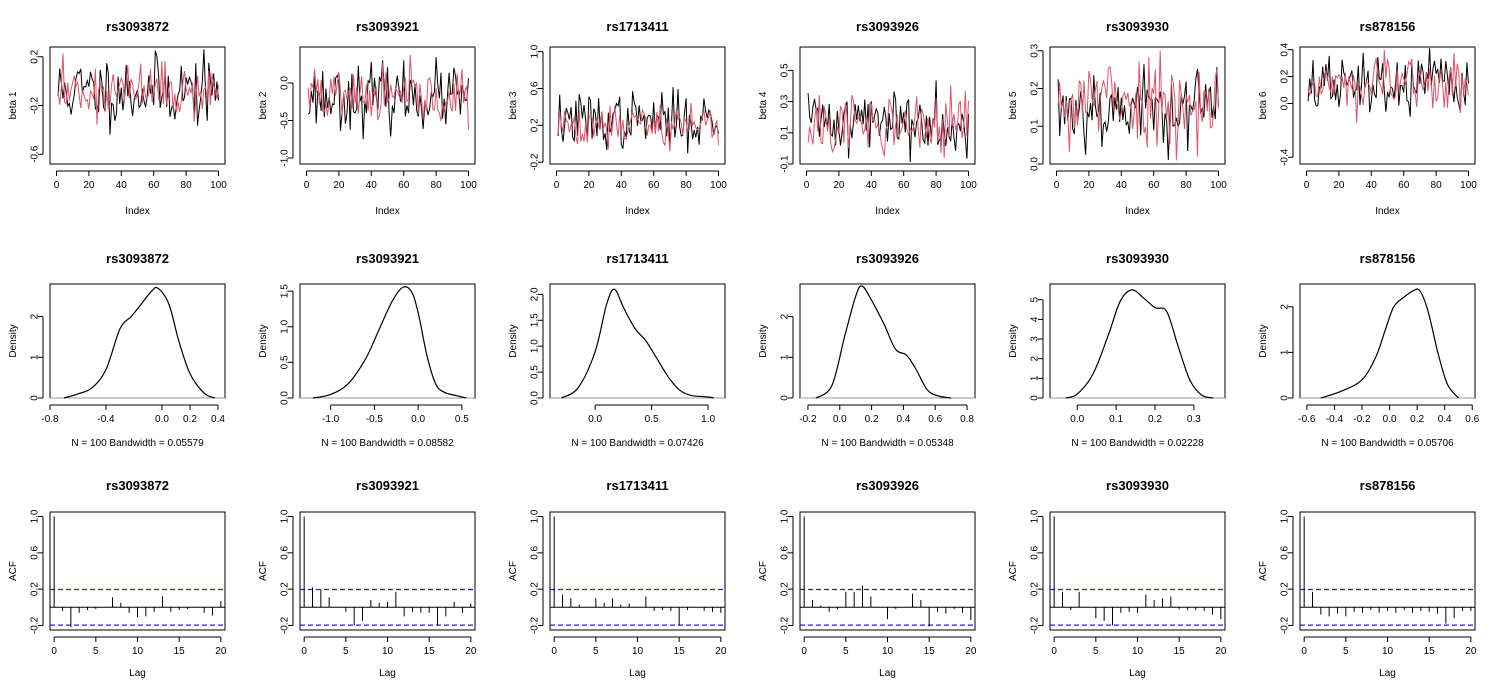 This screenshot has height=694, width=1500. What do you see at coordinates (867, 578) in the screenshot?
I see `acf-panel-rs3093926: rs3093926 0 5 10 15 20 -0.2 0.2 0.6 1.0 Lag ACF` at bounding box center [867, 578].